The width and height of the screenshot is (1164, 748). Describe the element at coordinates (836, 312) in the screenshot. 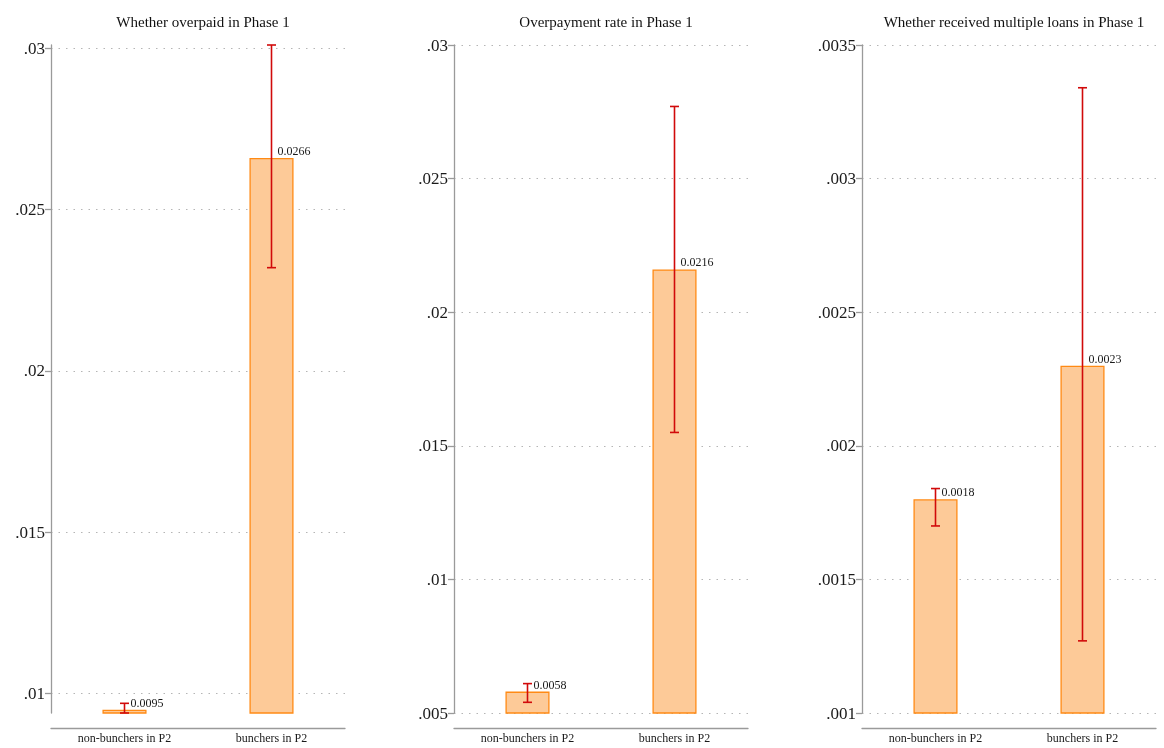

I see `y-tick-label: .0025` at that location.